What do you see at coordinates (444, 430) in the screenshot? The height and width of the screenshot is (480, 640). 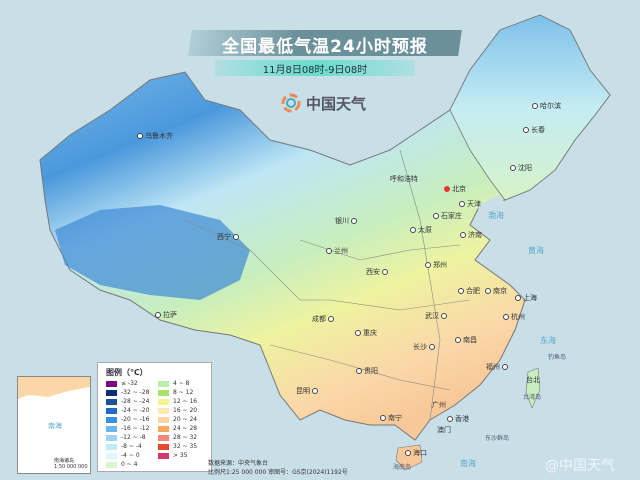 I see `city-label: 澳门` at bounding box center [444, 430].